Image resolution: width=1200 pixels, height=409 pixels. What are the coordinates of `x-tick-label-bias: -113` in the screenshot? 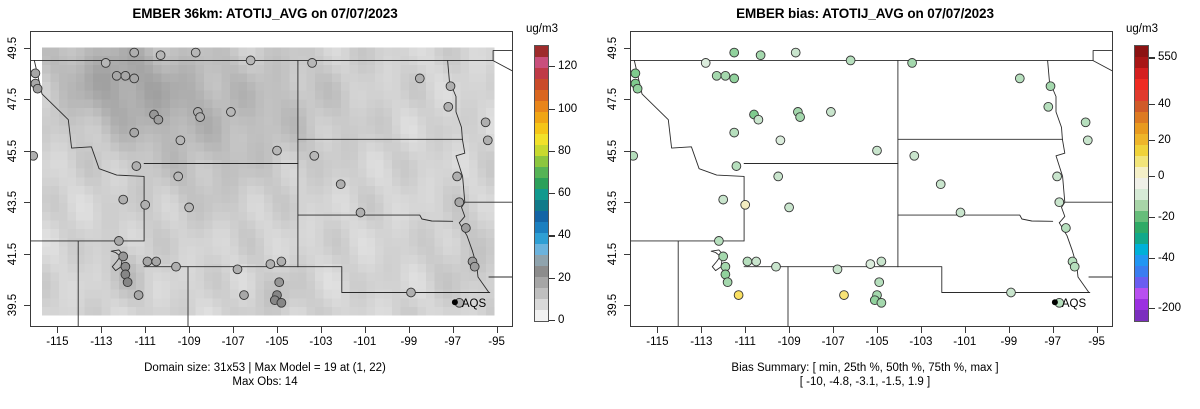 It's located at (701, 342).